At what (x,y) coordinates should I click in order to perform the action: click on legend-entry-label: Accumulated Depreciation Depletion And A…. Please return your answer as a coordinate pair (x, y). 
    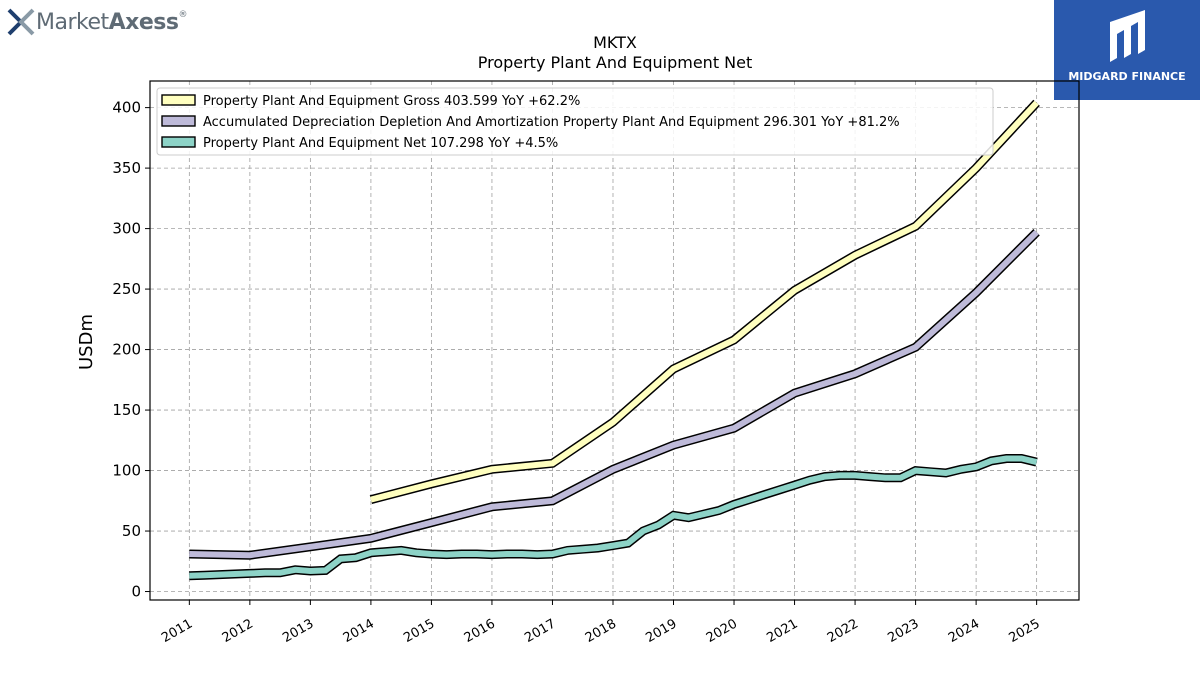
    Looking at the image, I should click on (551, 122).